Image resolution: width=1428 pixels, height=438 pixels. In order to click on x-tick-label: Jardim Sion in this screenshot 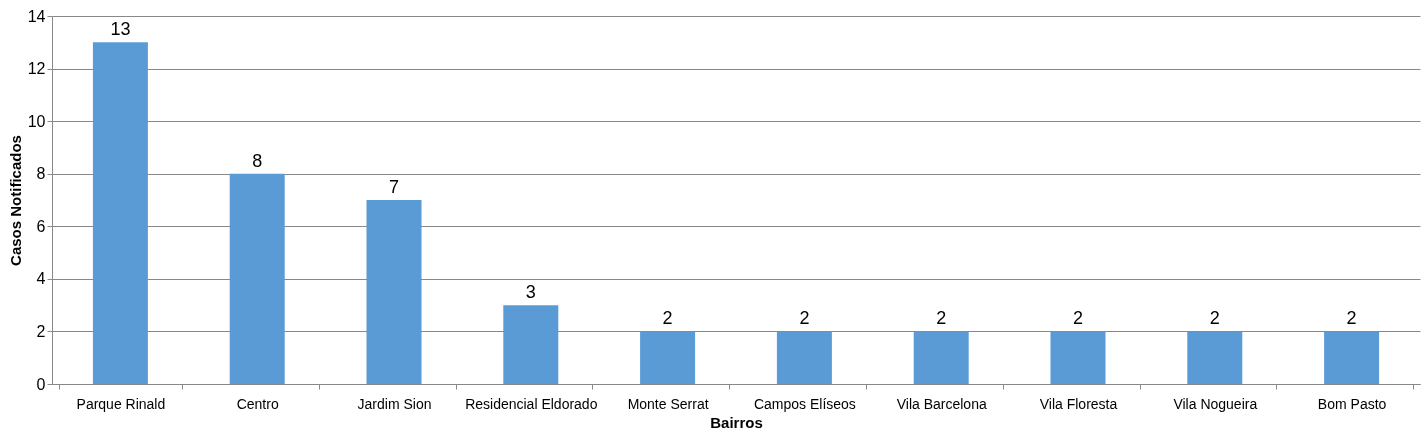, I will do `click(394, 403)`.